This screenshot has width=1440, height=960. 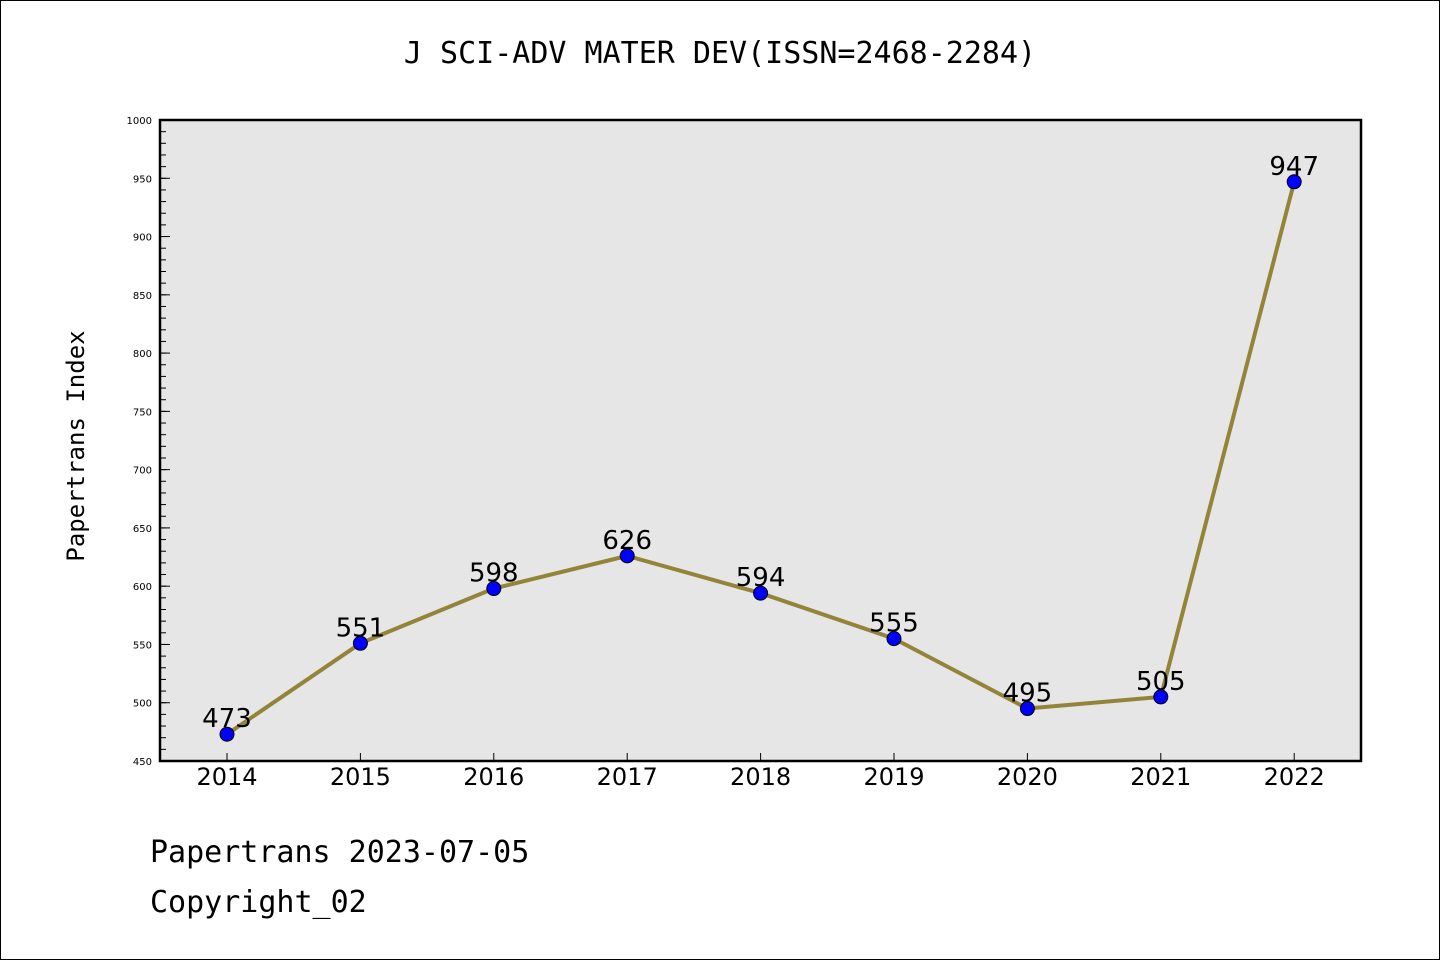 What do you see at coordinates (627, 541) in the screenshot?
I see `data-label: 626` at bounding box center [627, 541].